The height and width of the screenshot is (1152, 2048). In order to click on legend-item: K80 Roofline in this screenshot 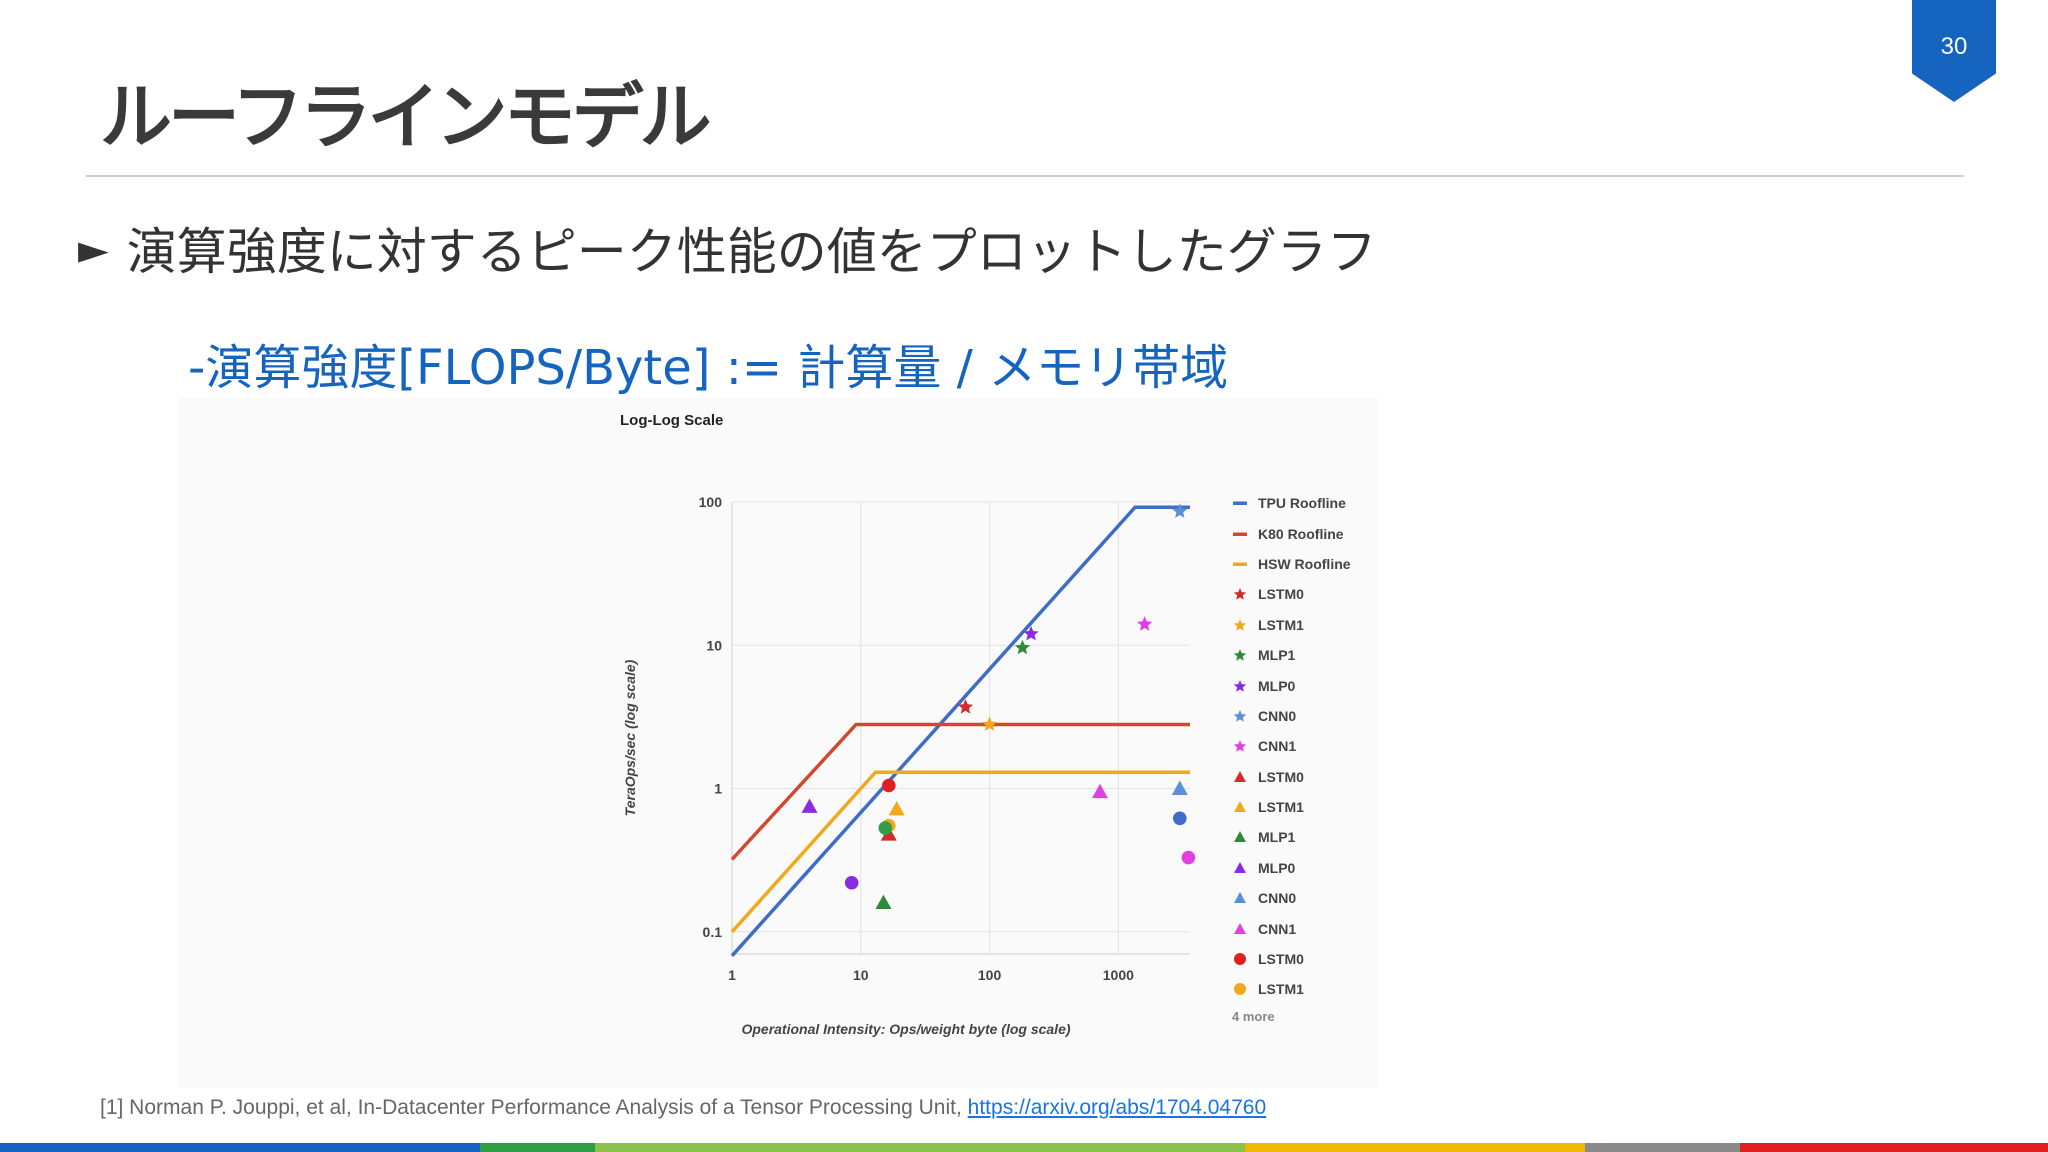, I will do `click(1312, 533)`.